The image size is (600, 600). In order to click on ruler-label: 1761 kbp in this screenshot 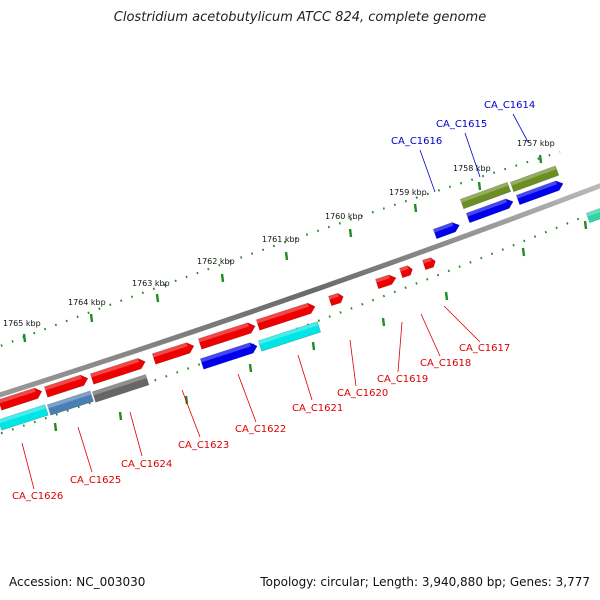, I will do `click(281, 239)`.